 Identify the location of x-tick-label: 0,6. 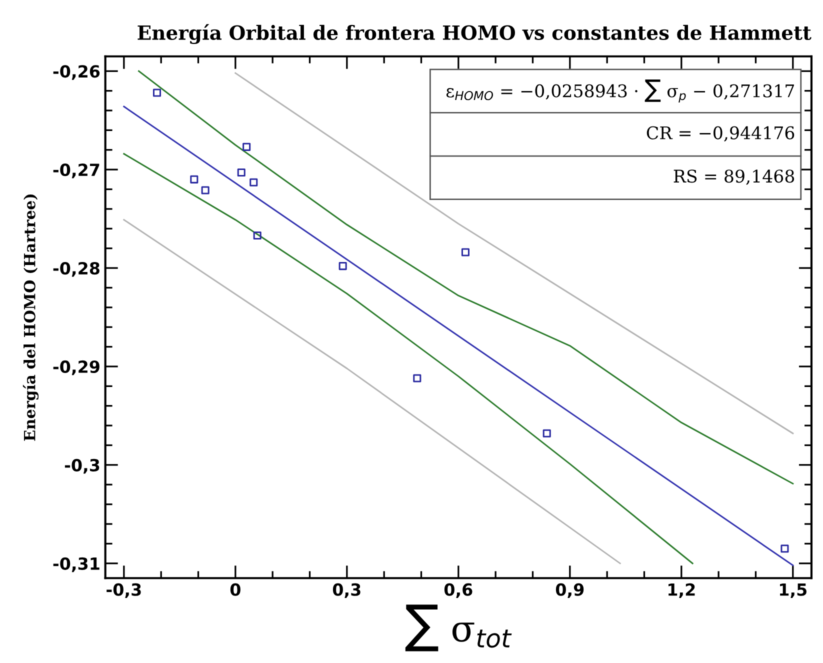
(458, 590).